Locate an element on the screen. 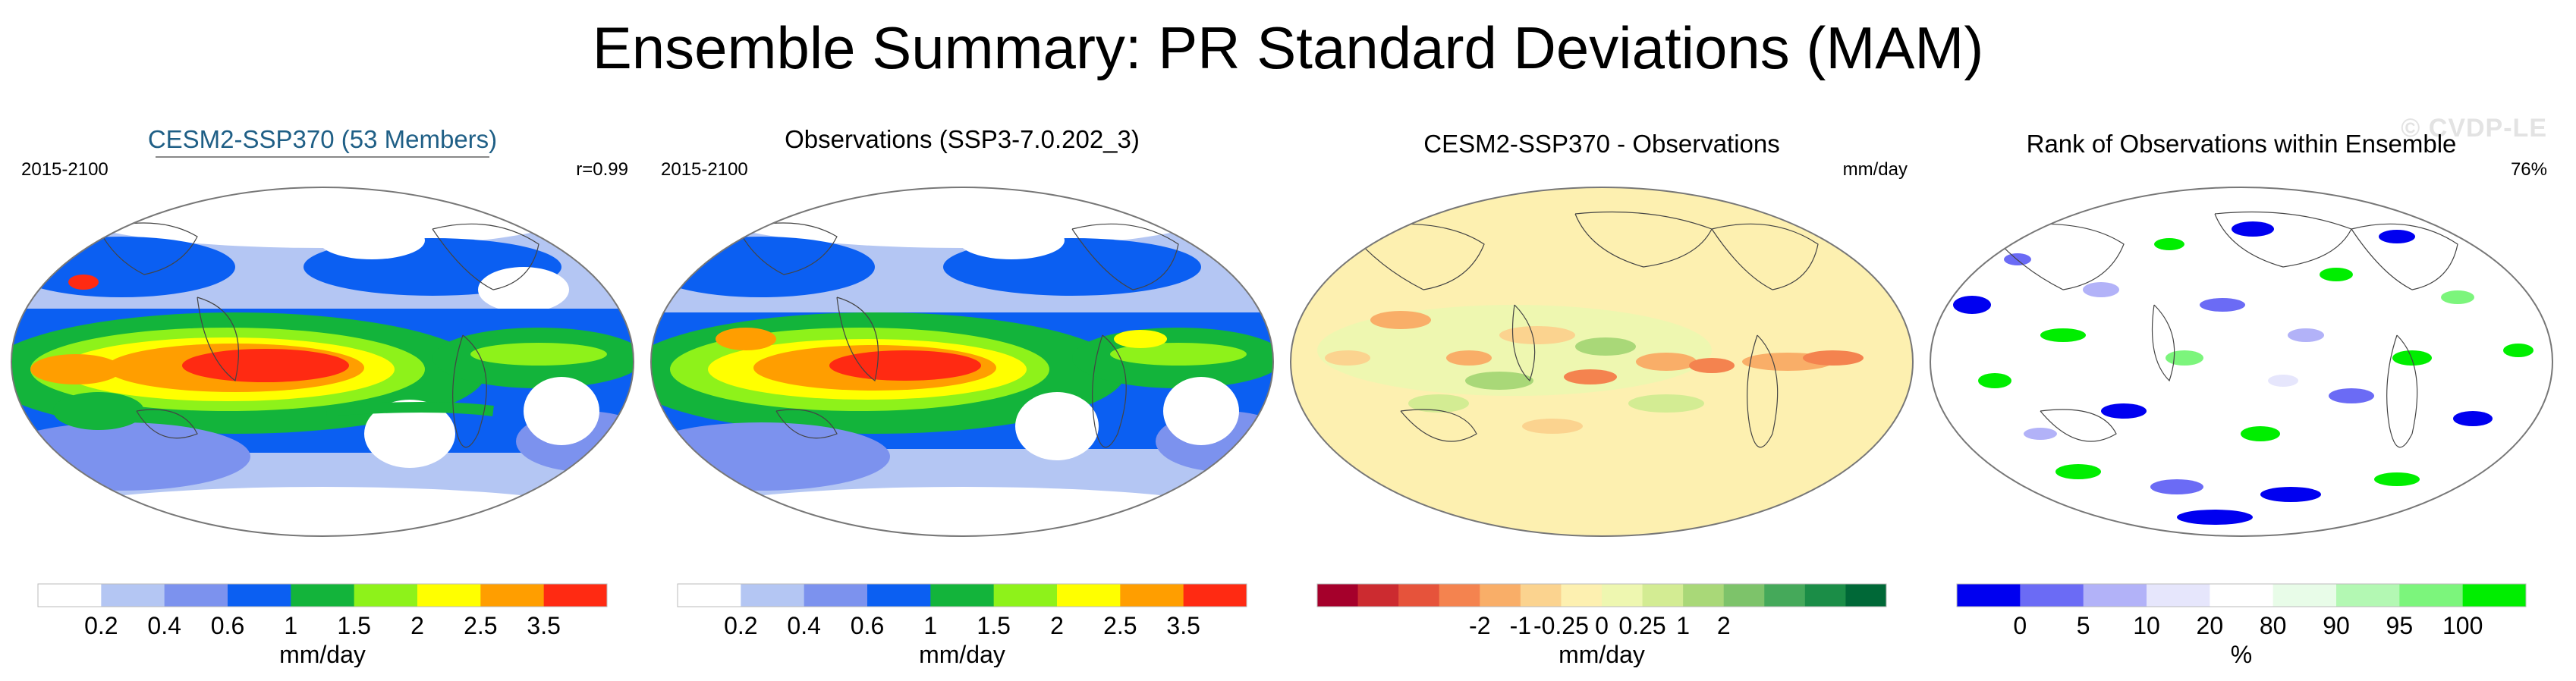 The height and width of the screenshot is (681, 2576). colorbar-tick-label: 10 is located at coordinates (2146, 625).